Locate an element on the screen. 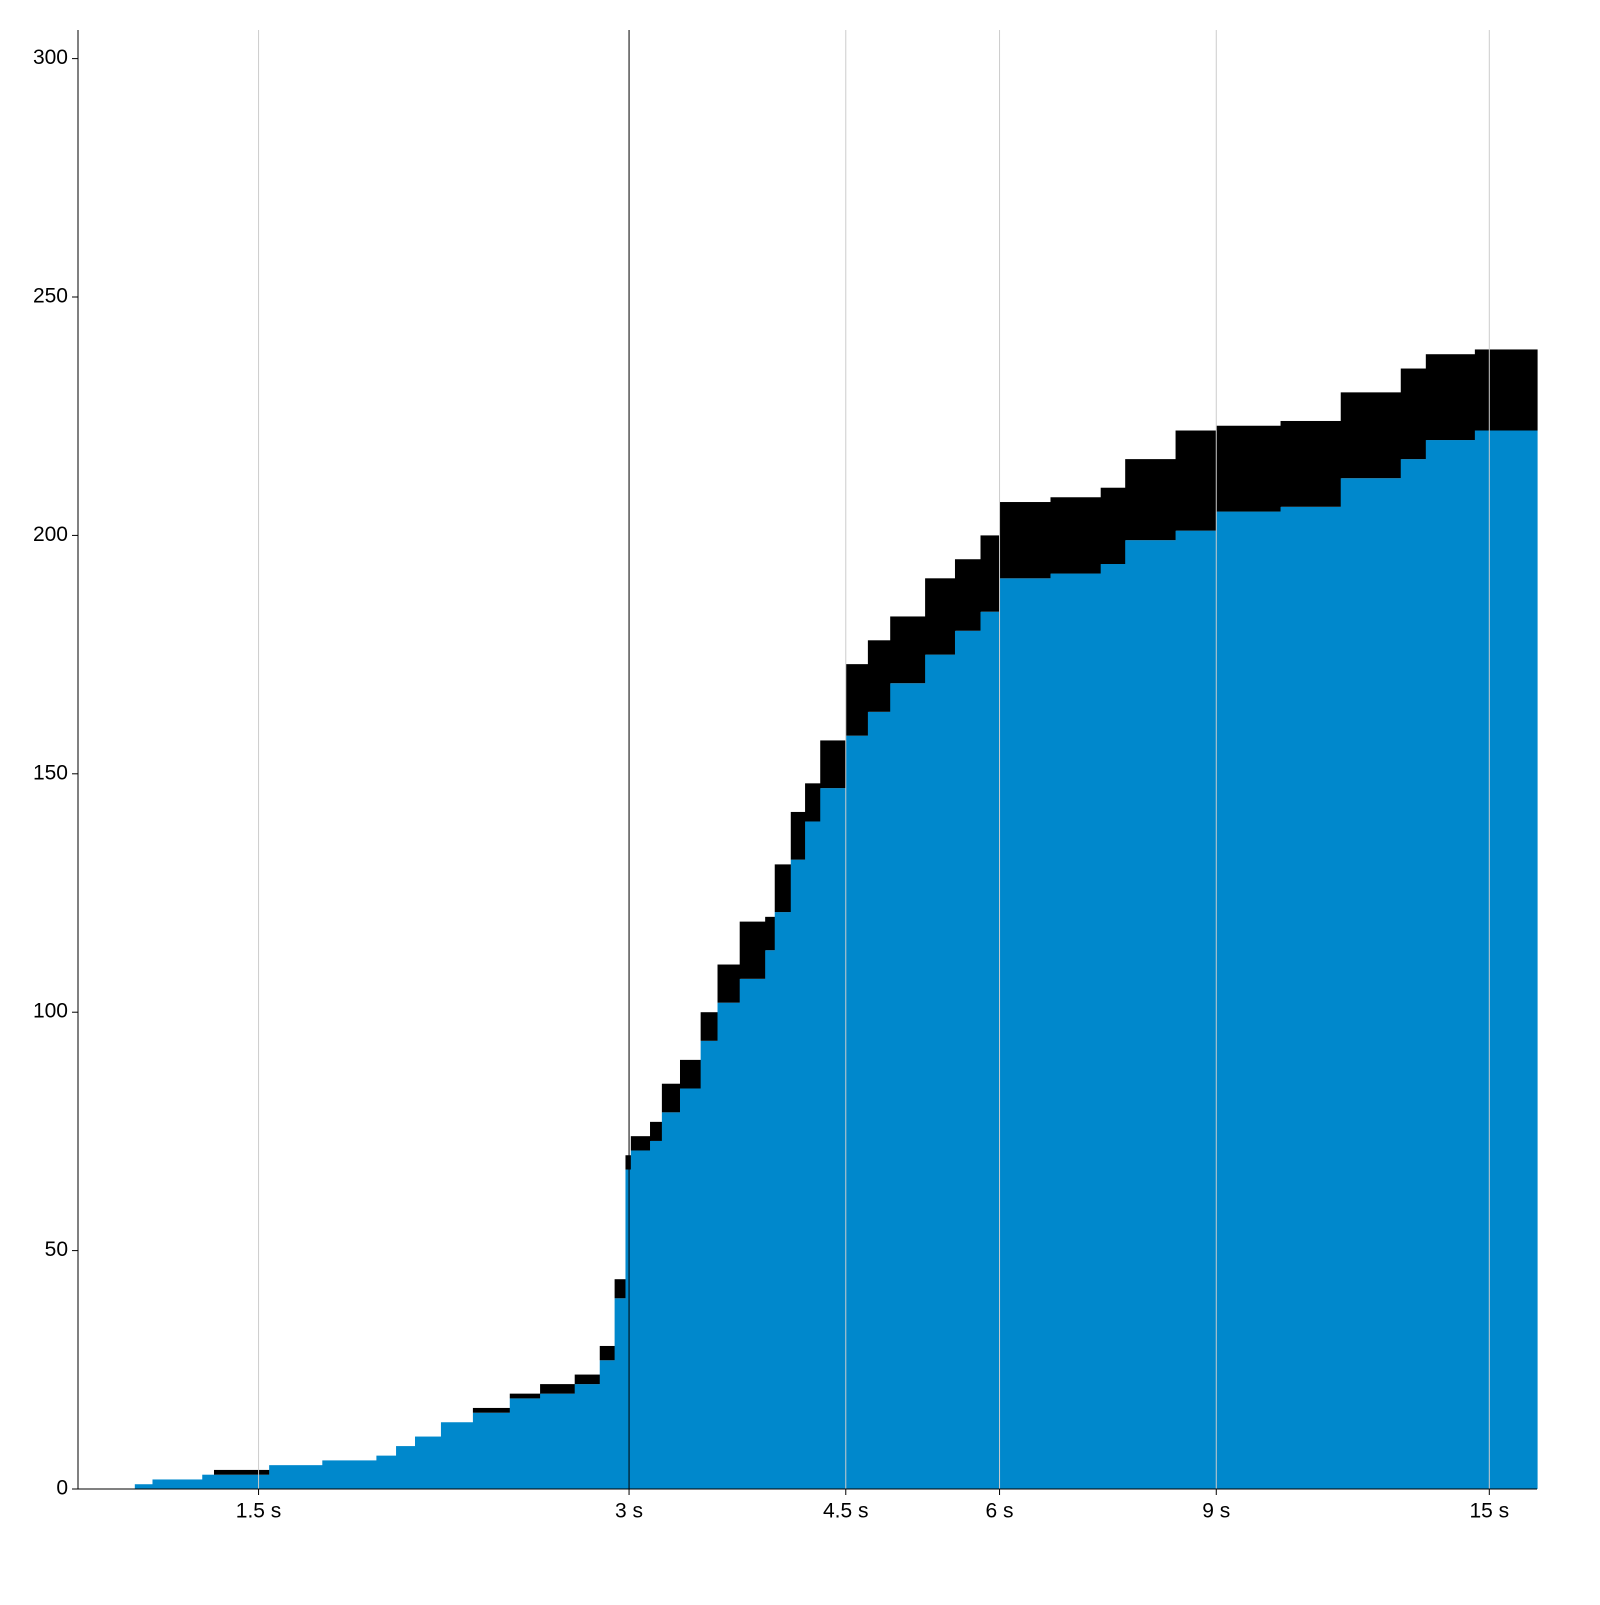 This screenshot has width=1600, height=1605. x-tick-label: 6 s is located at coordinates (1000, 1511).